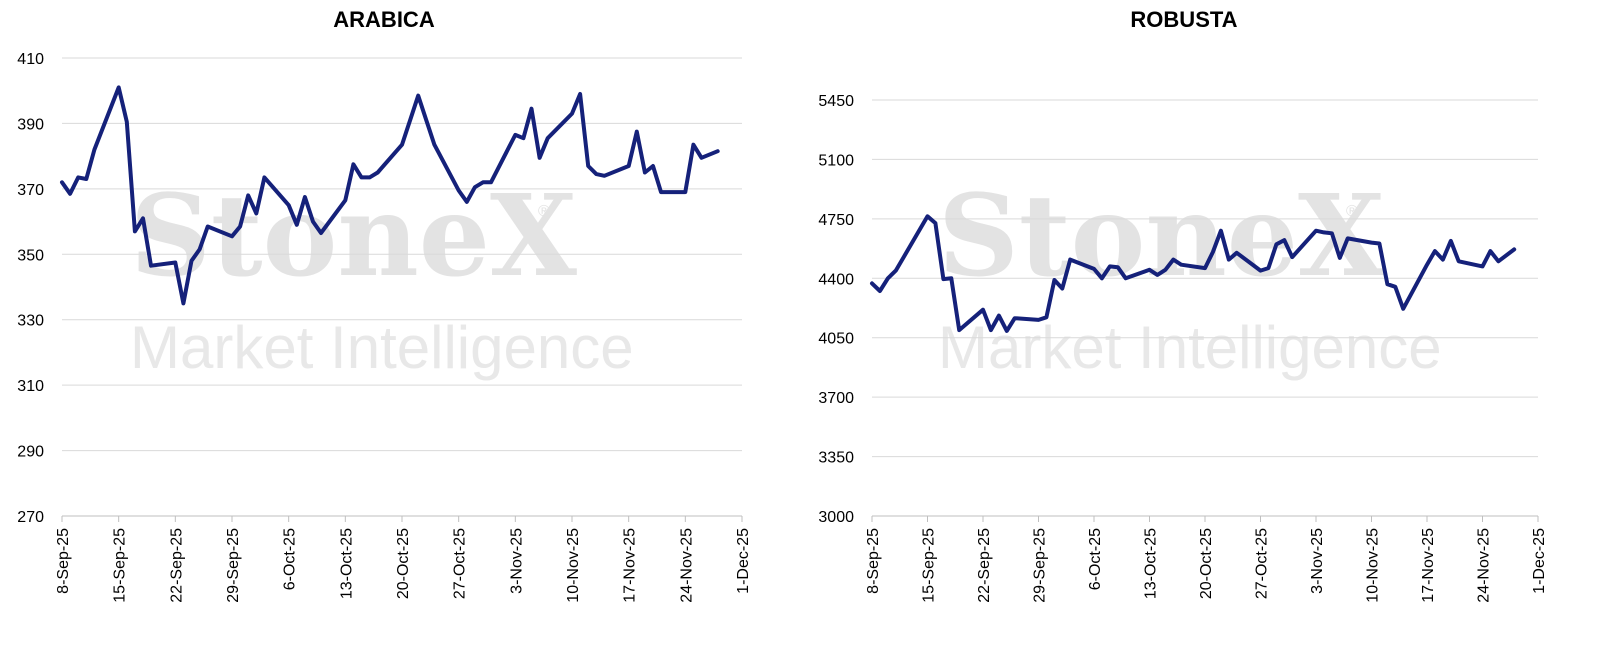  What do you see at coordinates (836, 220) in the screenshot?
I see `y-tick-label: 4750` at bounding box center [836, 220].